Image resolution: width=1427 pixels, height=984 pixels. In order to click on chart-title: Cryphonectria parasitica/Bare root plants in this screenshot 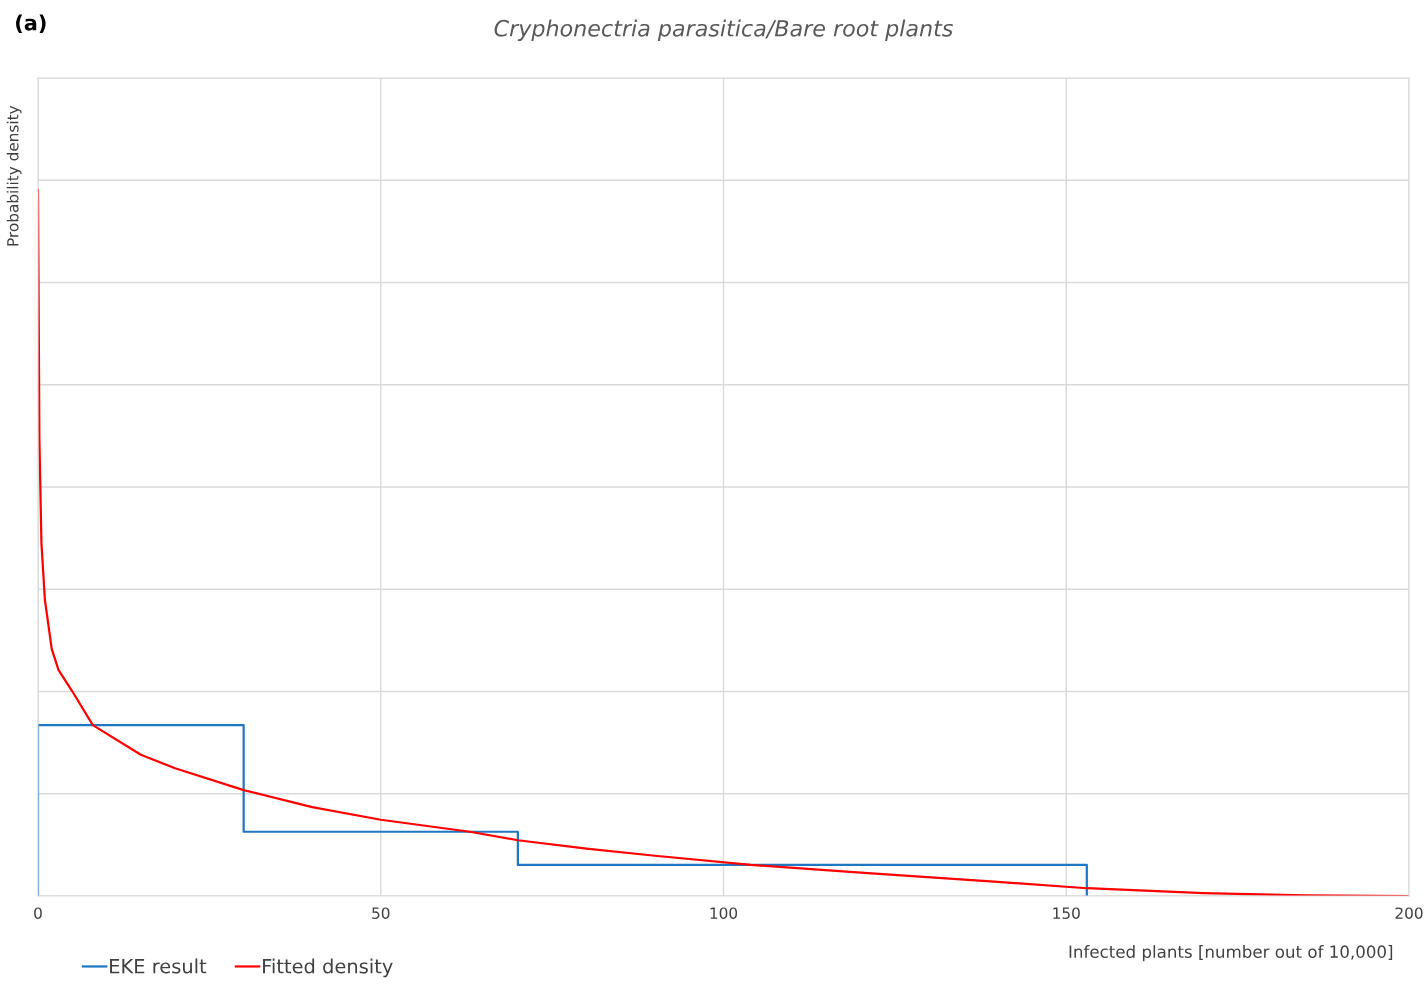, I will do `click(723, 30)`.